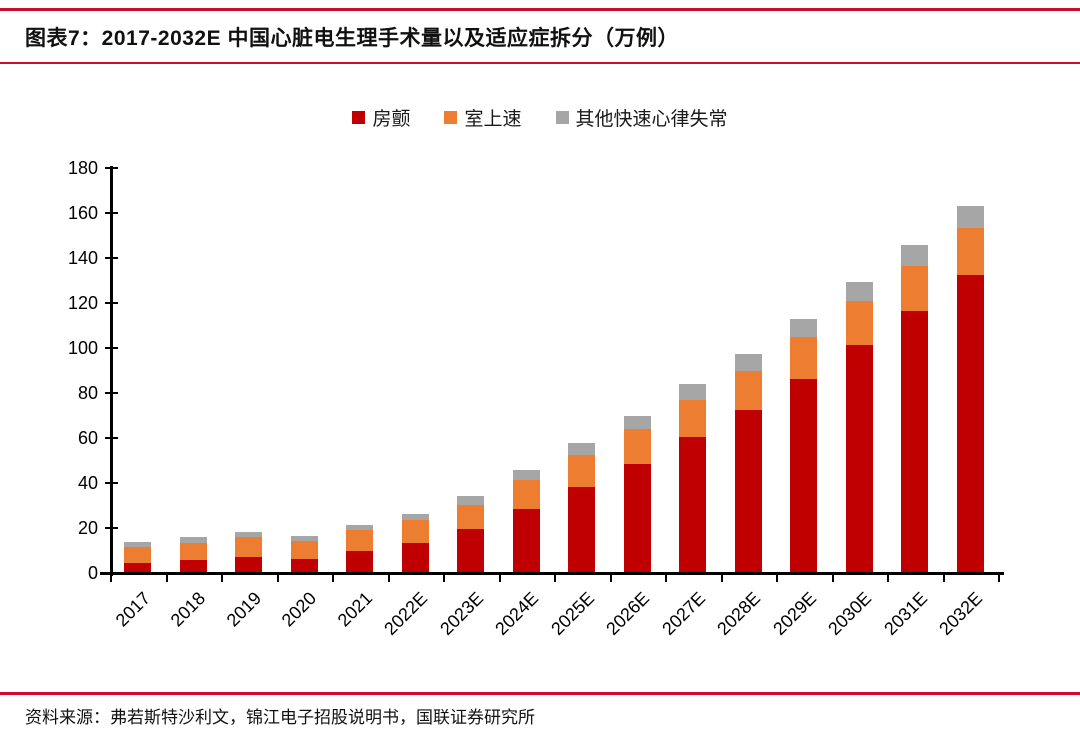  I want to click on bar-segment-房颤-2021, so click(360, 561).